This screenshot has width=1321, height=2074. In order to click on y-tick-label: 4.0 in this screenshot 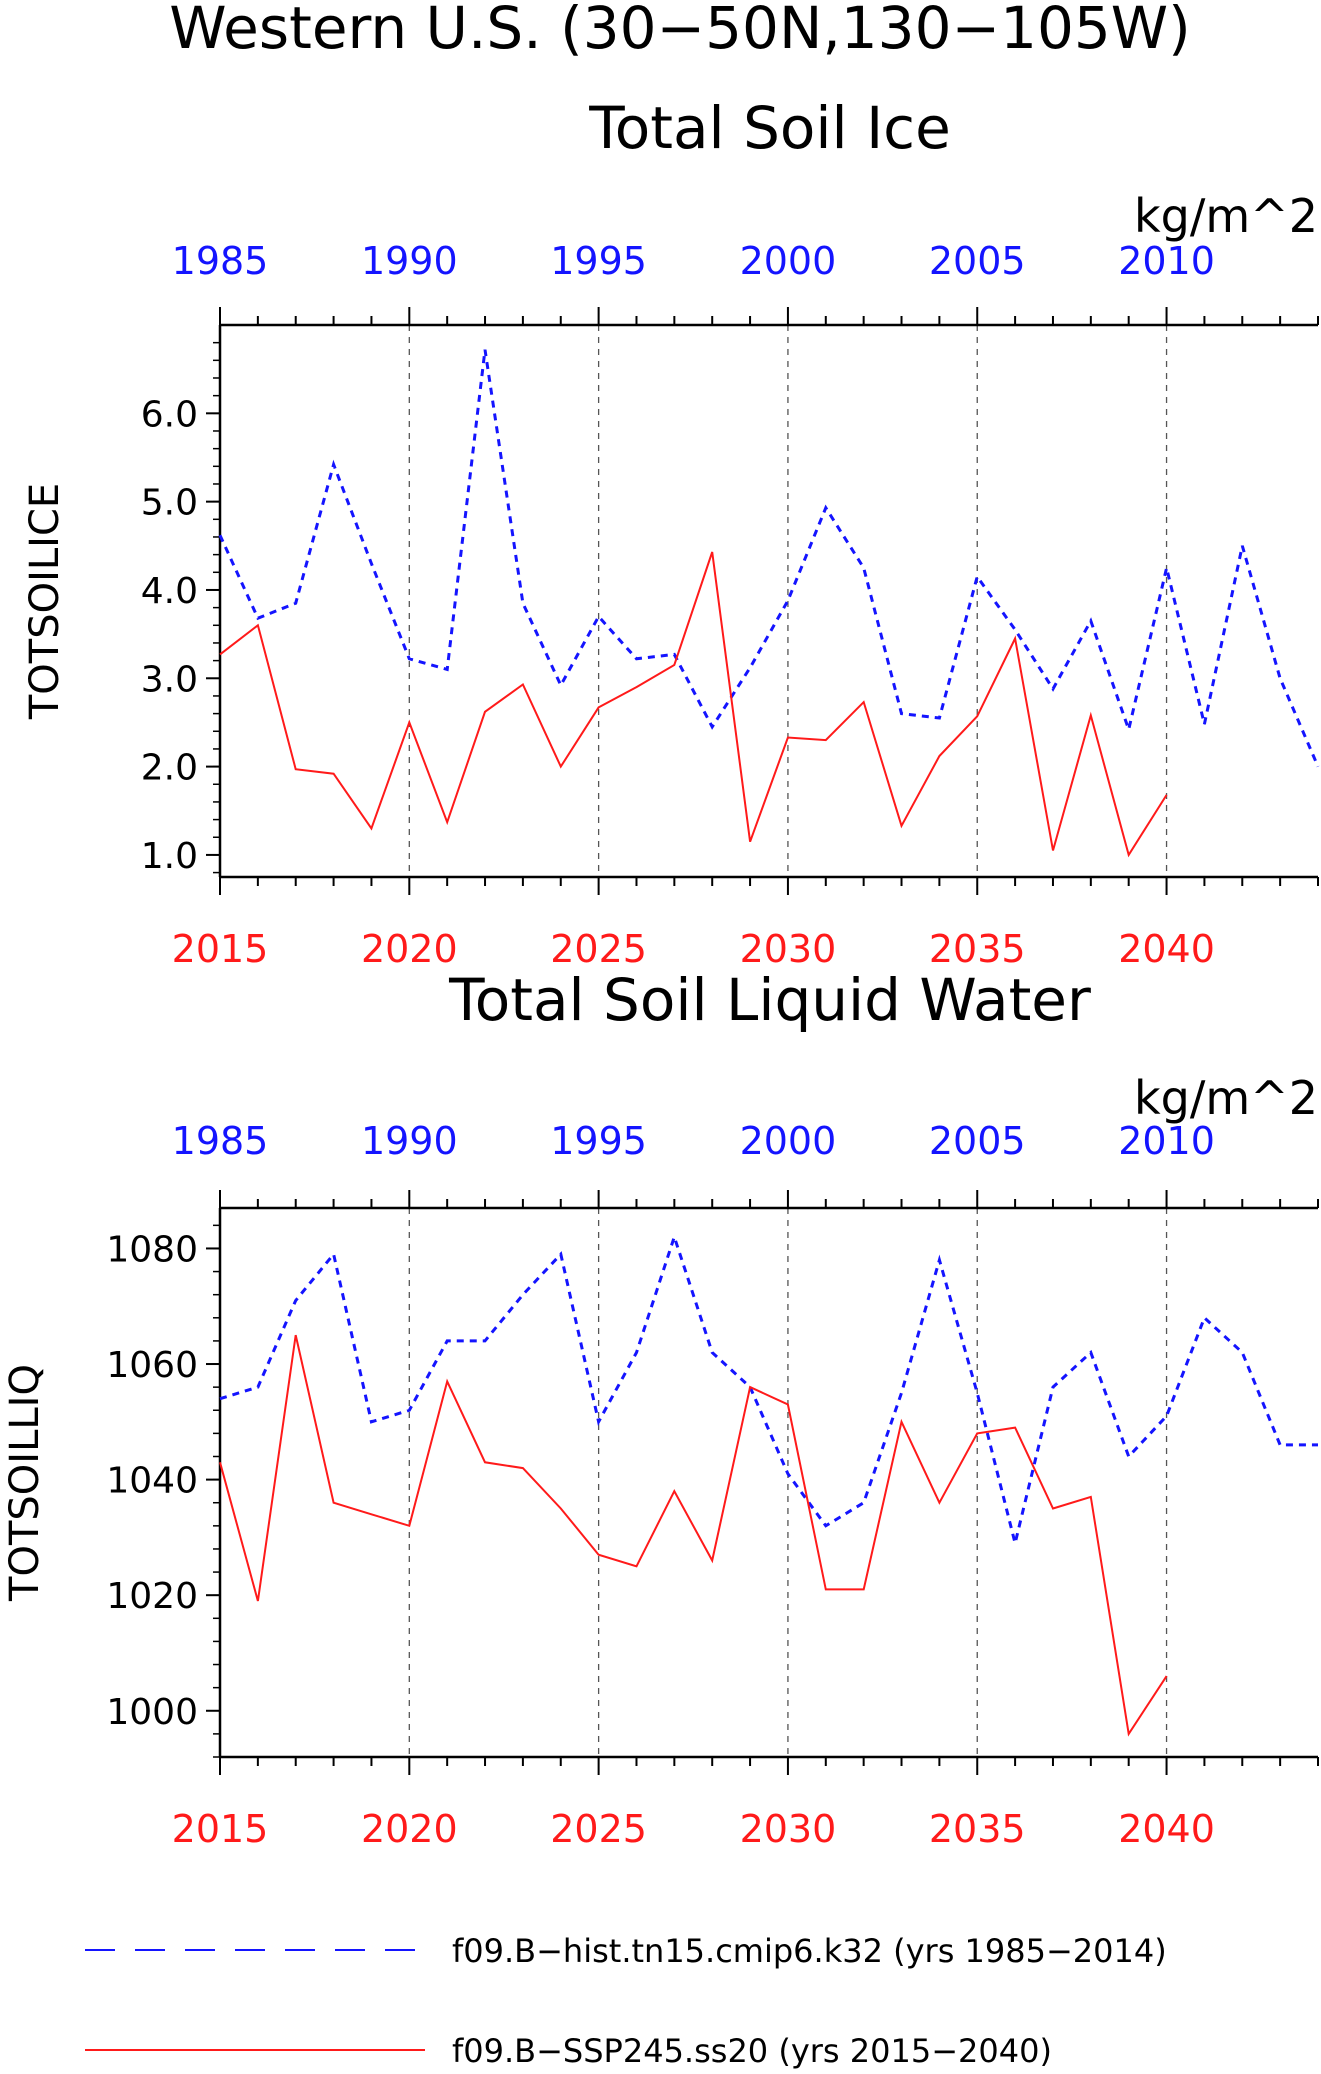, I will do `click(169, 591)`.